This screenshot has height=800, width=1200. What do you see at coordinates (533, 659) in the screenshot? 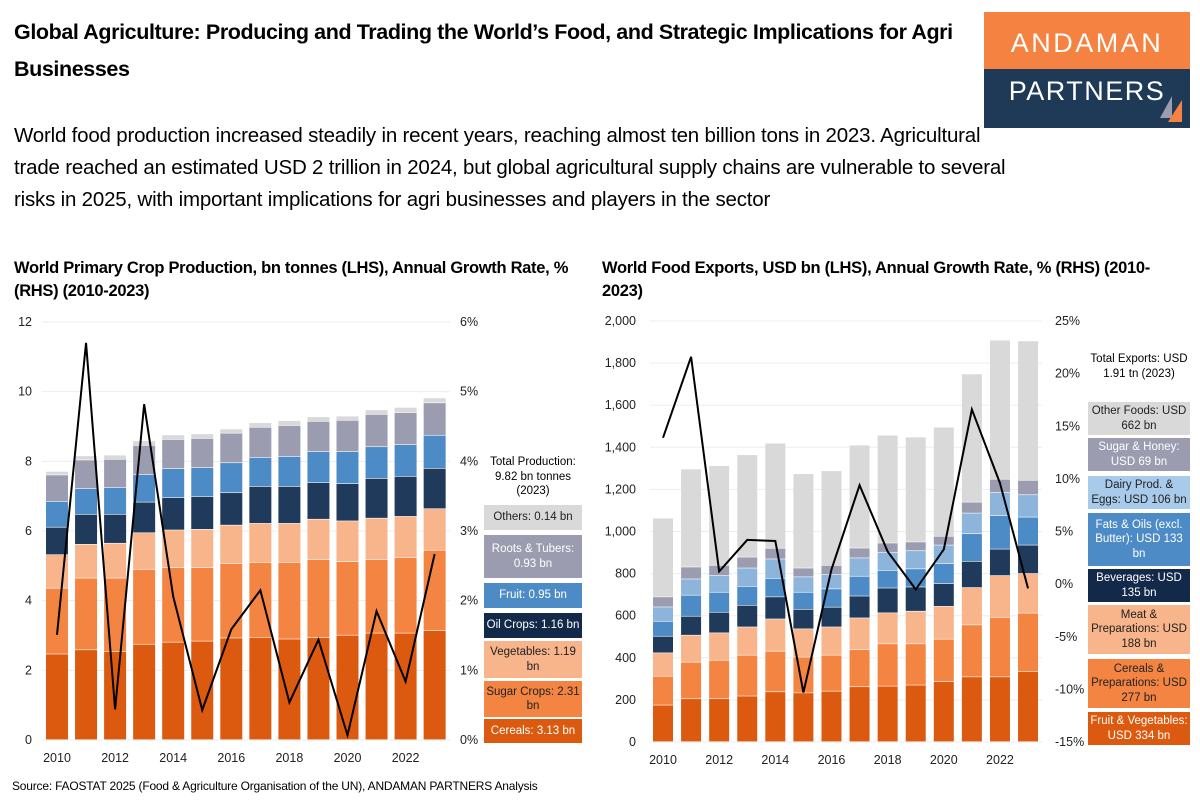
I see `legend-vegetables: Vegetables: 1.19 bn` at bounding box center [533, 659].